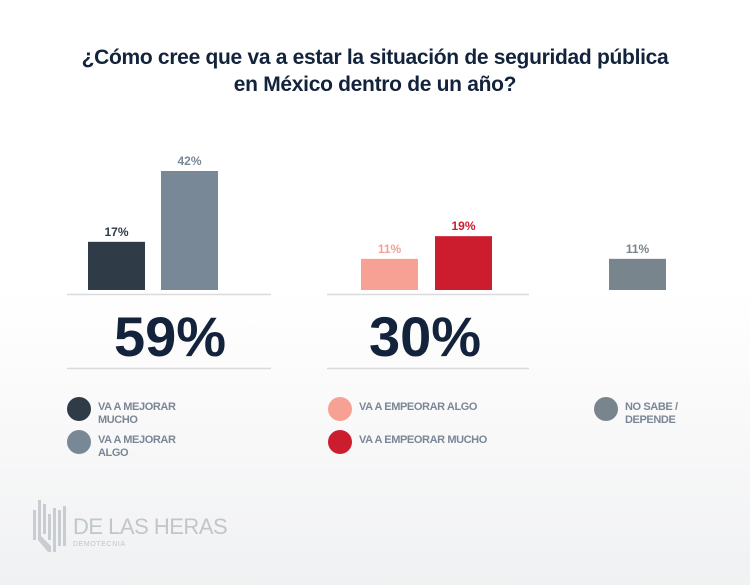 Image resolution: width=750 pixels, height=585 pixels. Describe the element at coordinates (137, 413) in the screenshot. I see `legend-label: VA A MEJORAR MUCHO` at that location.